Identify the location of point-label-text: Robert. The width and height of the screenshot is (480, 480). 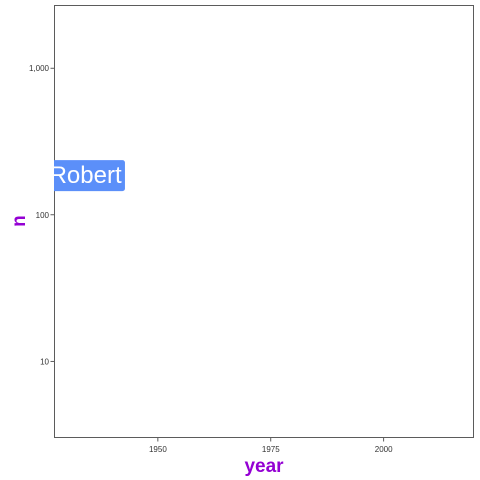
(86, 175).